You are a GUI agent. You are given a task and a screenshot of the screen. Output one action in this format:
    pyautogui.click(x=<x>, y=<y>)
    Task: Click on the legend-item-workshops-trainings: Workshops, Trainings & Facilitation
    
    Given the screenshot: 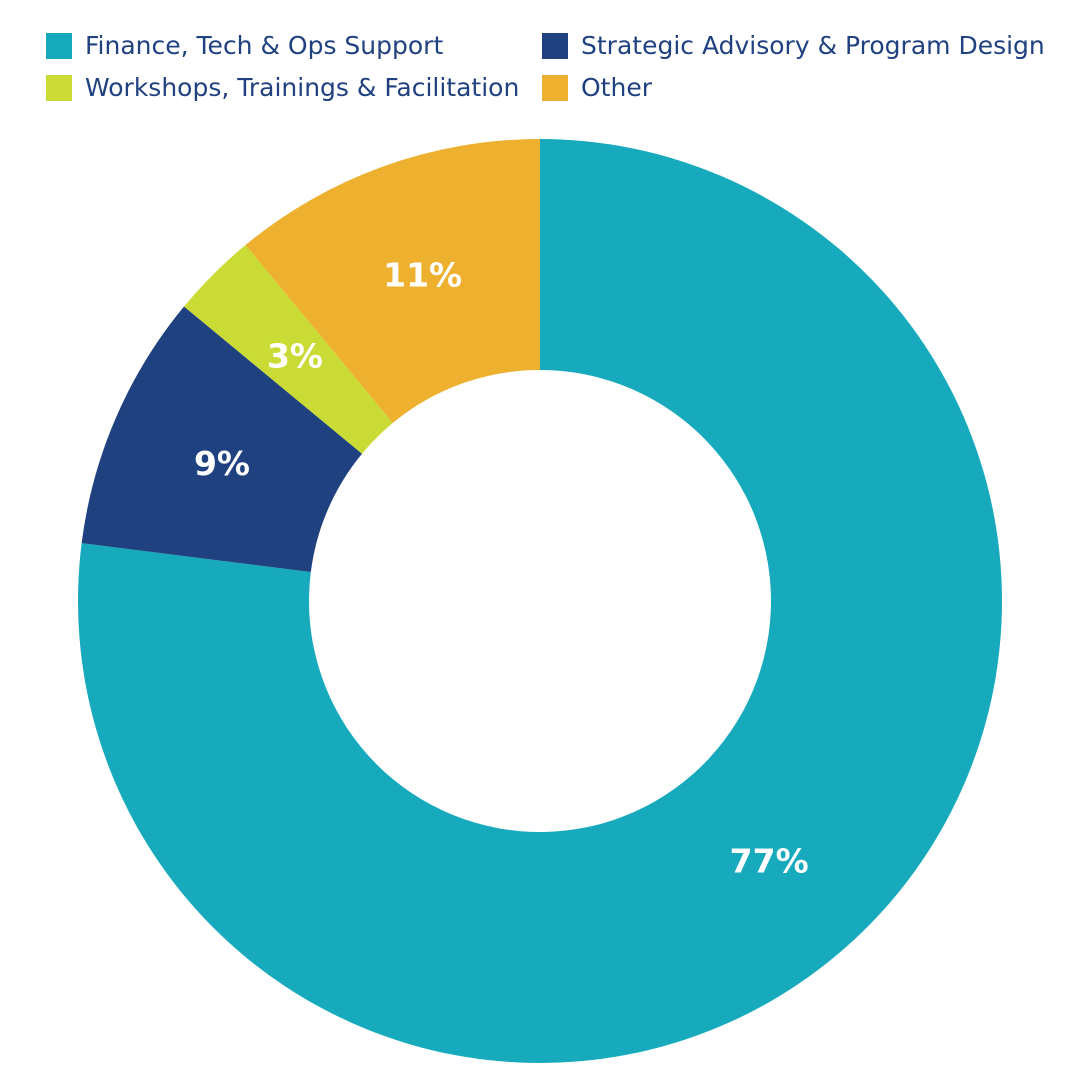 What is the action you would take?
    pyautogui.click(x=282, y=88)
    